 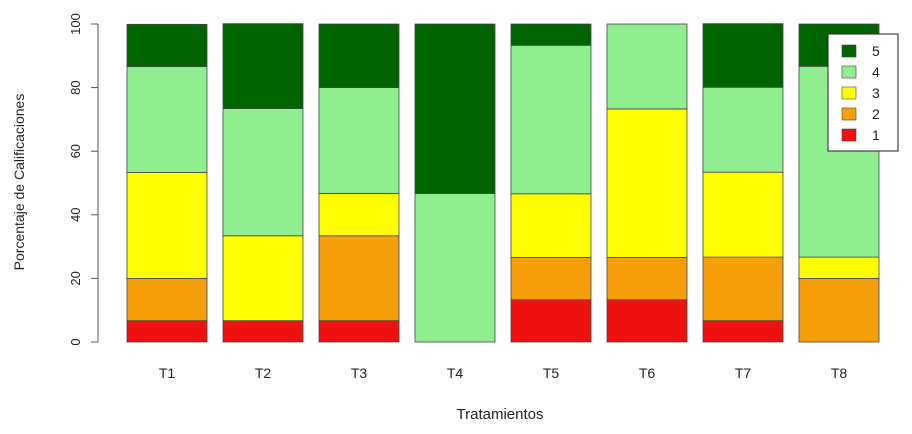 I want to click on y-tick-label: 40, so click(x=75, y=215).